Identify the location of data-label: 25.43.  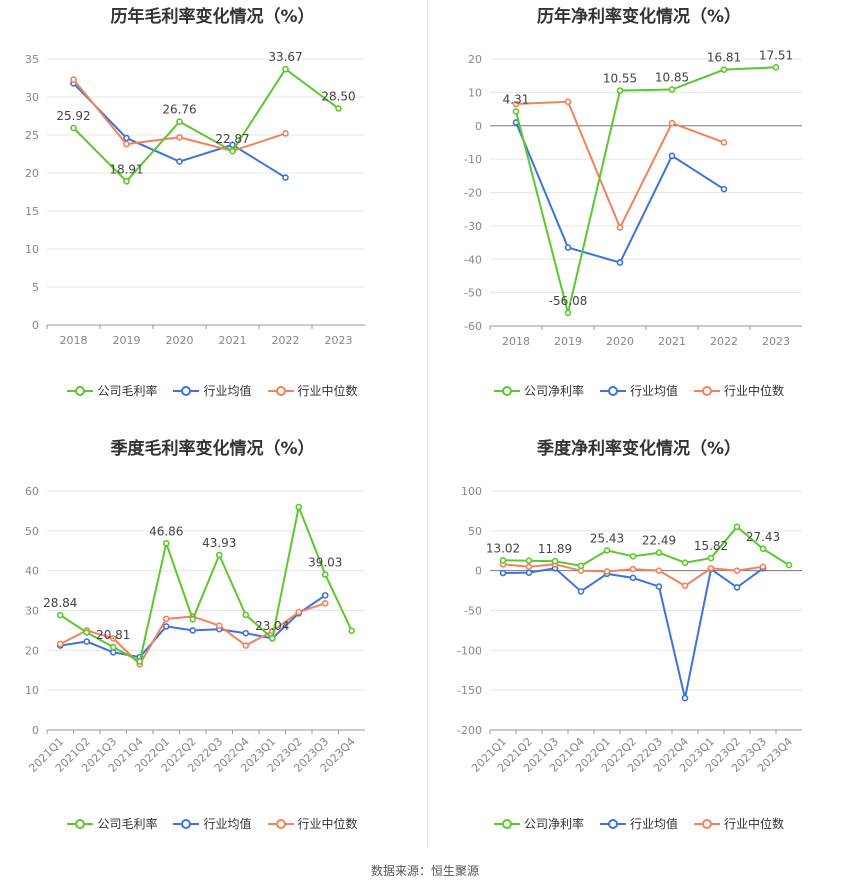
(607, 538).